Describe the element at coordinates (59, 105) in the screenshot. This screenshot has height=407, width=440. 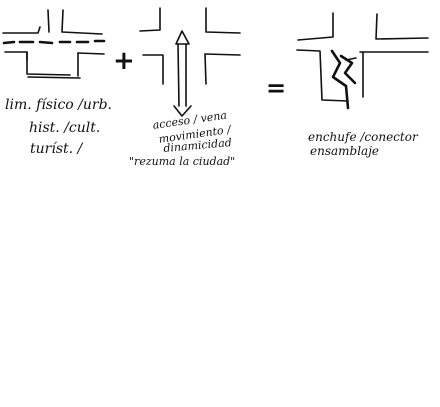
I see `limit-label-line-1: lim. físico /urb.` at that location.